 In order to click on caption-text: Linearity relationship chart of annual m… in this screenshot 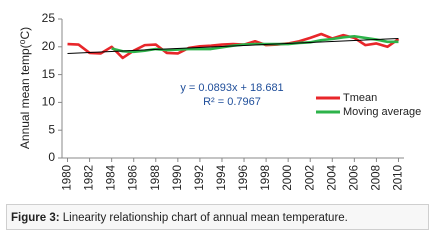, I will do `click(205, 218)`.